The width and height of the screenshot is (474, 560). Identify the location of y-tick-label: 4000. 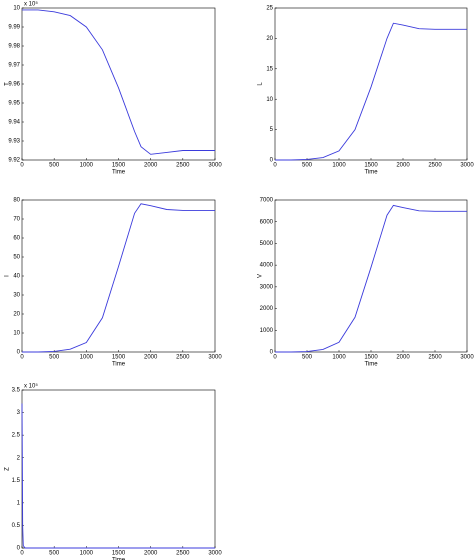
(267, 266).